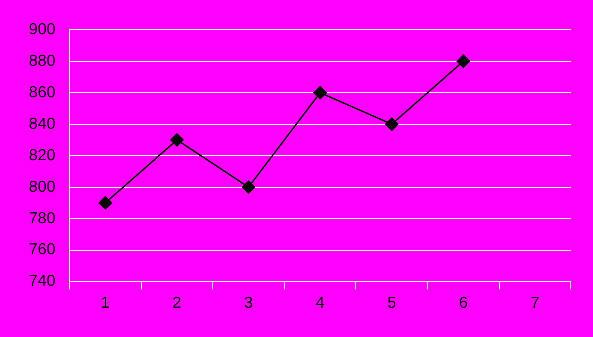 The width and height of the screenshot is (593, 337). I want to click on x-tick-label: 2, so click(177, 303).